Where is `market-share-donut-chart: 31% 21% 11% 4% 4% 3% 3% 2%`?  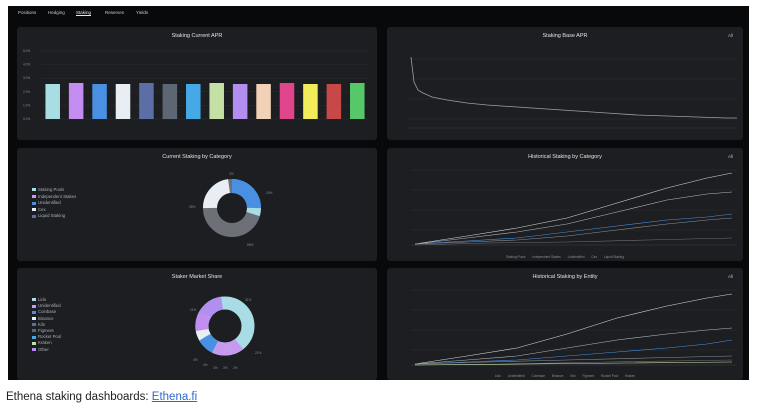 market-share-donut-chart: 31% 21% 11% 4% 4% 3% 3% 2% is located at coordinates (226, 333).